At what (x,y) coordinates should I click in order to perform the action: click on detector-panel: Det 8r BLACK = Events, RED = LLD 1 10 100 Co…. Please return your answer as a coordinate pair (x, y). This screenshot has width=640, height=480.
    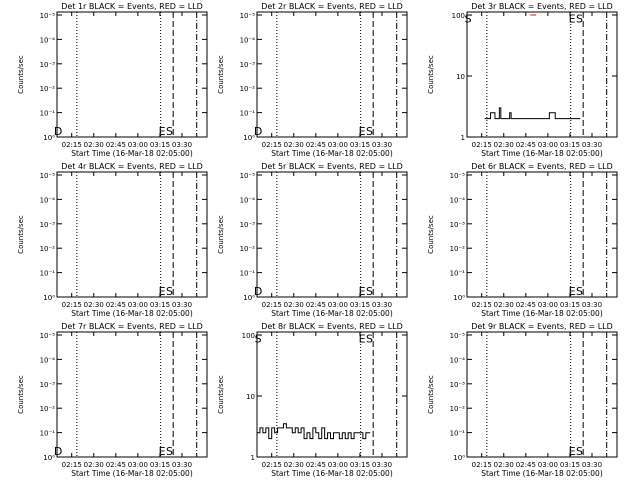
    Looking at the image, I should click on (312, 400).